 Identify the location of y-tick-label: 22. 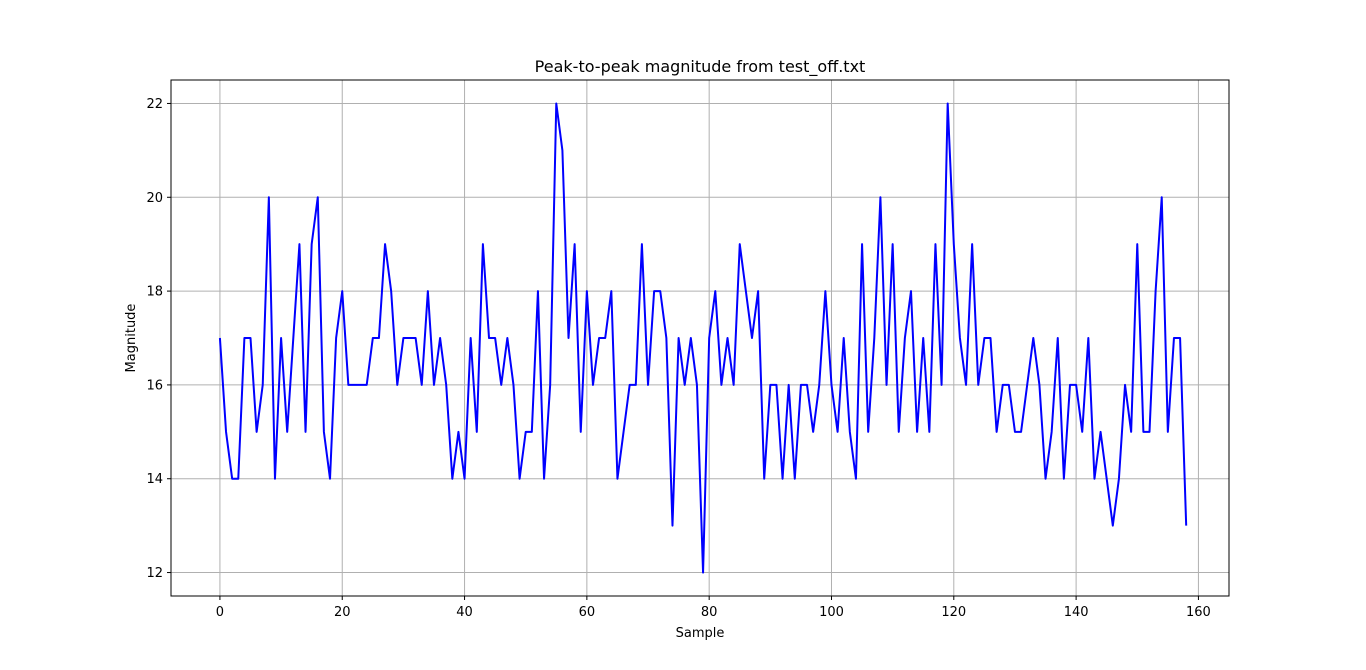
(154, 104).